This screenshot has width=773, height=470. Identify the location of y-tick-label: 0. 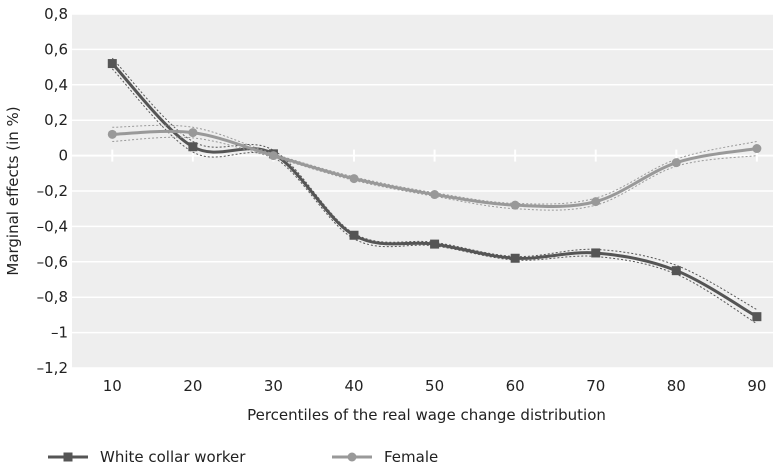
(63, 156).